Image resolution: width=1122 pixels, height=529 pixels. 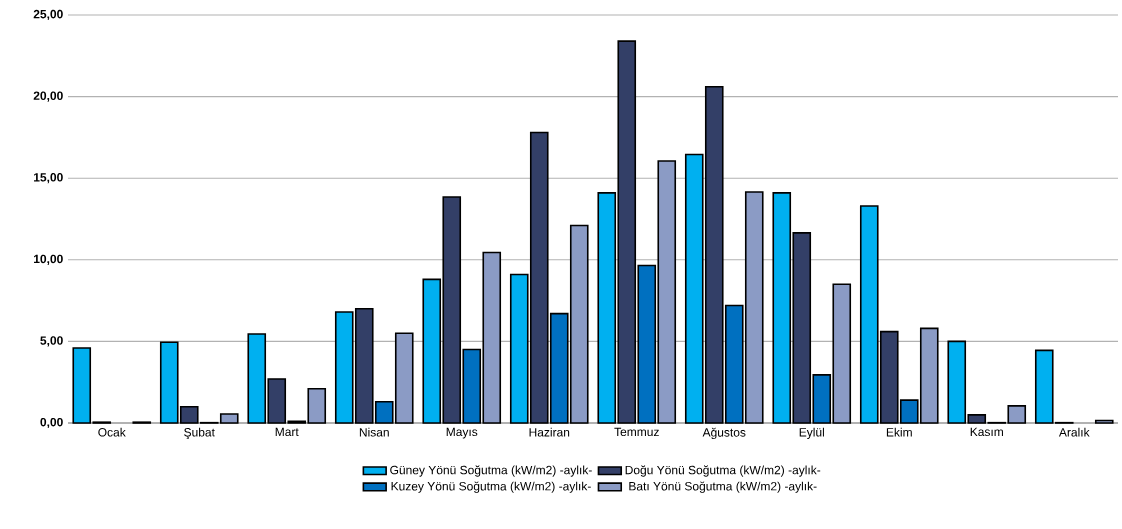 What do you see at coordinates (287, 432) in the screenshot?
I see `x-tick-label: Mart` at bounding box center [287, 432].